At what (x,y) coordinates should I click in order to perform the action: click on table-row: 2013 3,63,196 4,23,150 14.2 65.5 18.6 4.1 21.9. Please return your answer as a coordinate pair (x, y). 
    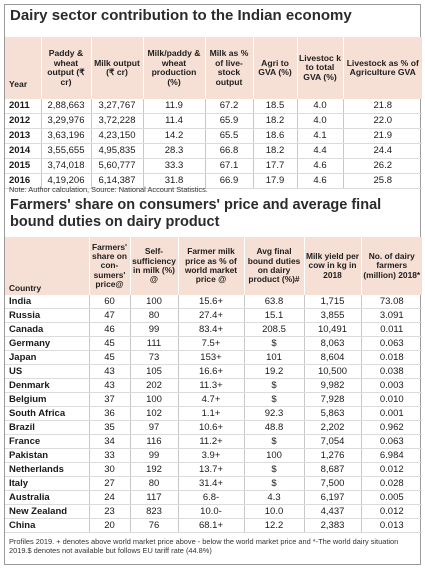
    Looking at the image, I should click on (213, 136).